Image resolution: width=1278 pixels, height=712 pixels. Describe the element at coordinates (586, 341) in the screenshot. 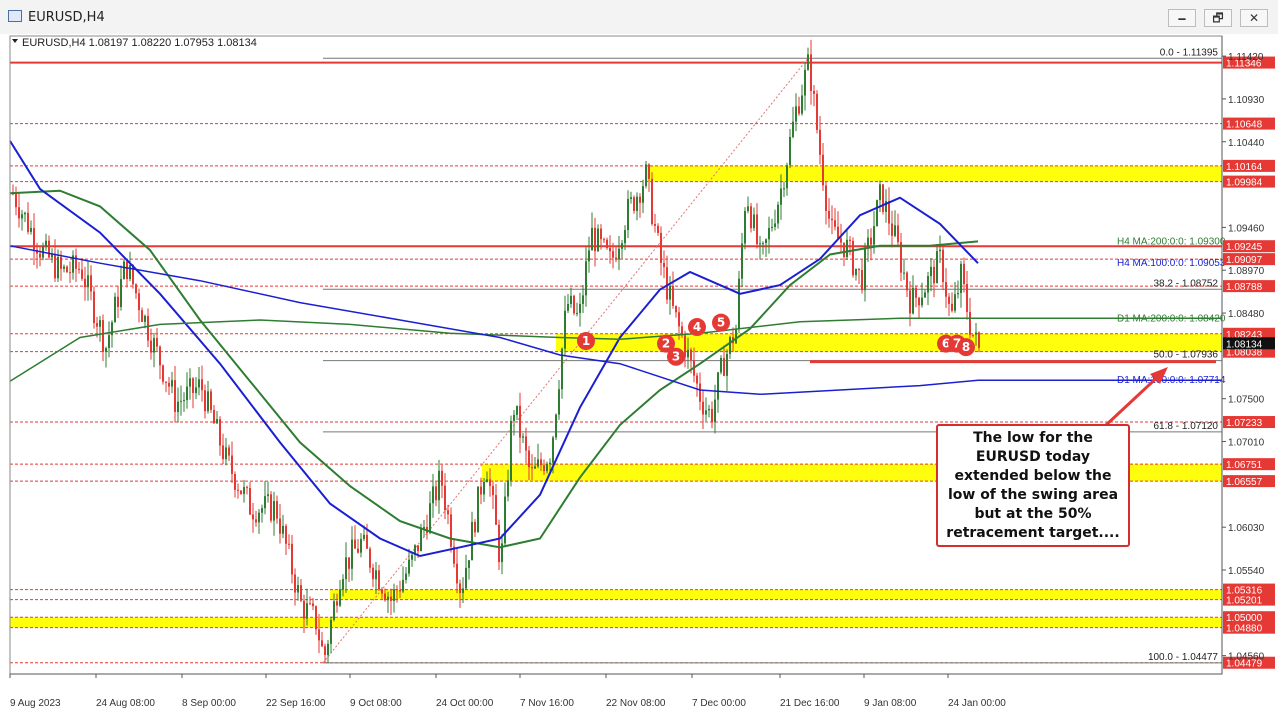

I see `swing-marker-label-1: 1` at that location.